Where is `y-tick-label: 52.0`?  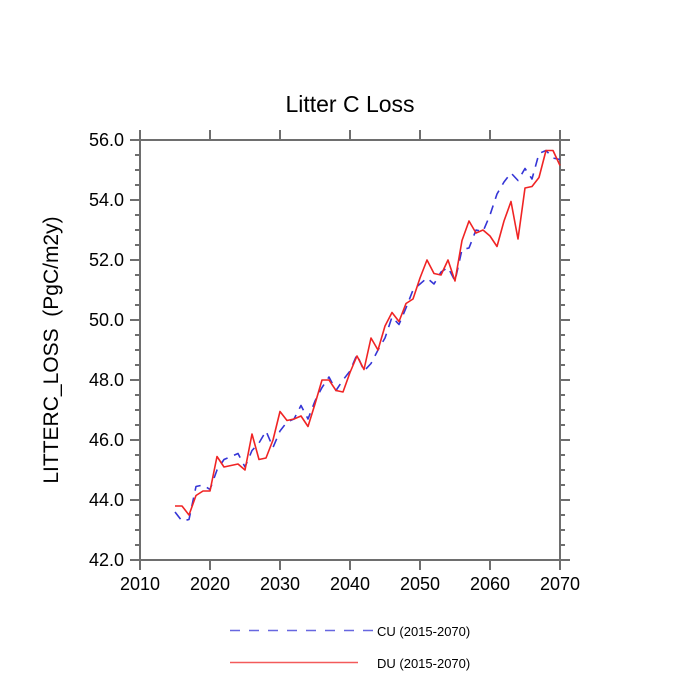
y-tick-label: 52.0 is located at coordinates (106, 260).